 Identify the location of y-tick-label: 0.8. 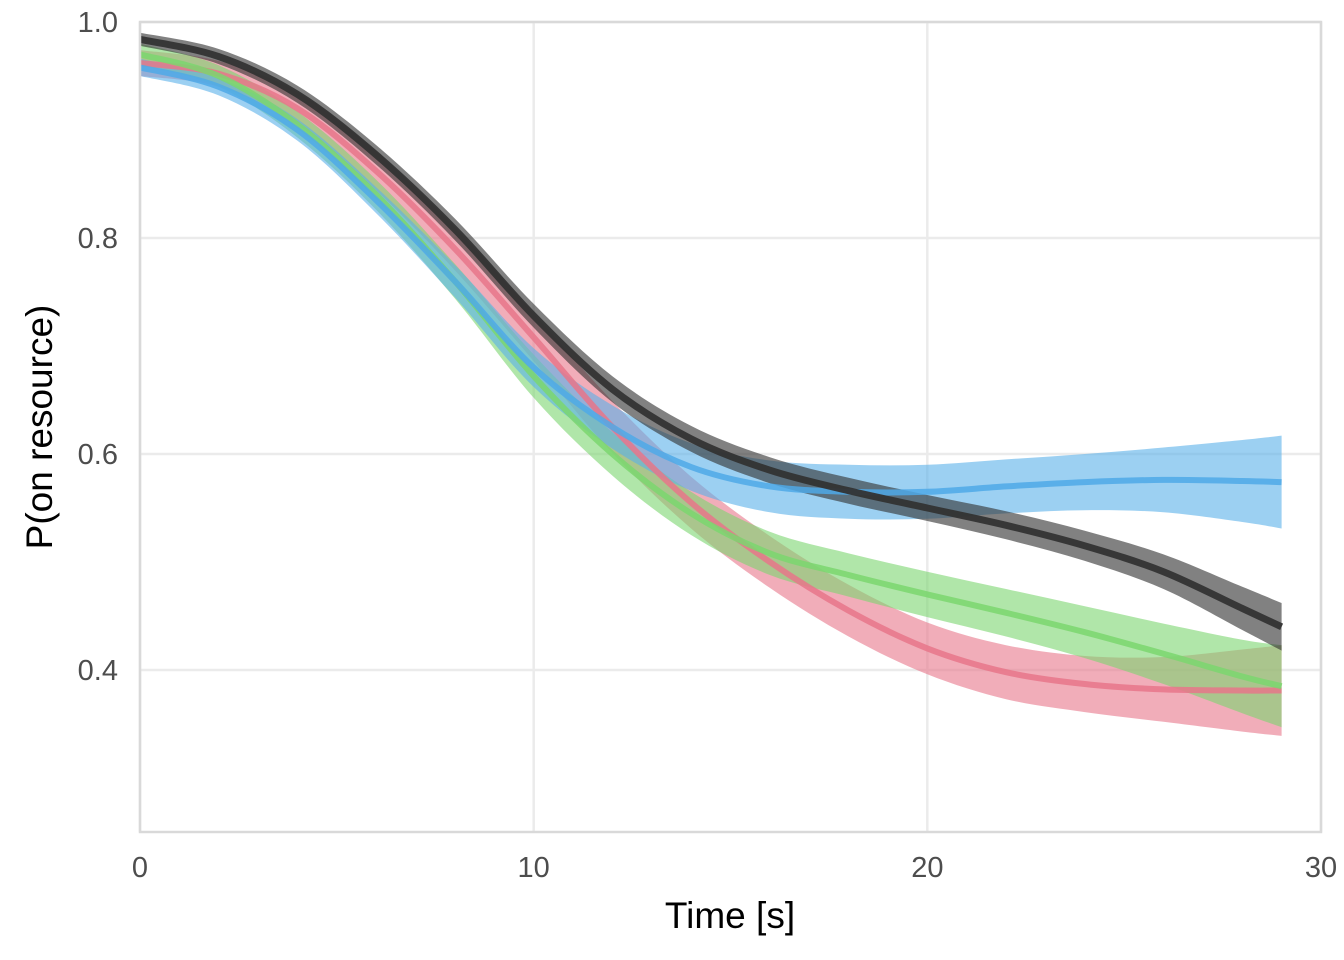
(98, 239).